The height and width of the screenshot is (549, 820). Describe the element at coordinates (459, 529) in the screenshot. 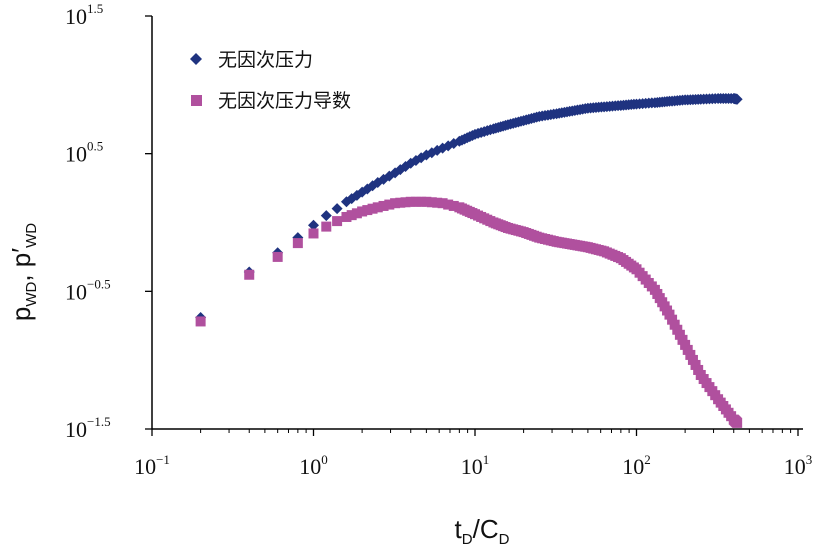

I see `x-title-t: t` at that location.